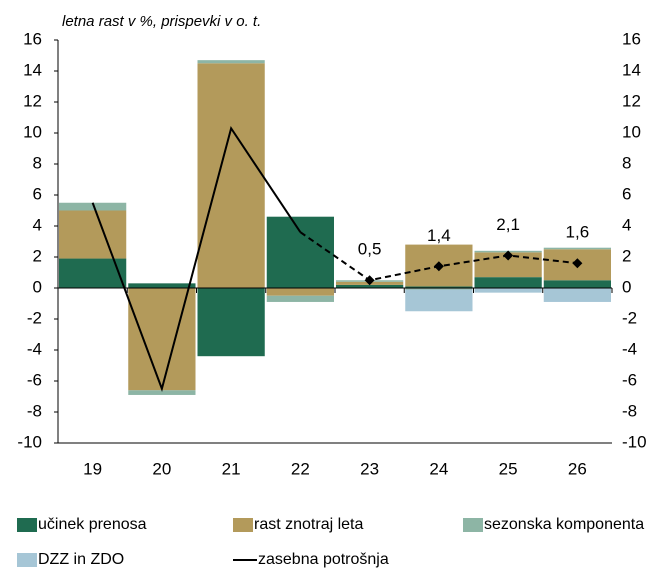 The image size is (666, 571). I want to click on y-tick-label: -4, so click(34, 348).